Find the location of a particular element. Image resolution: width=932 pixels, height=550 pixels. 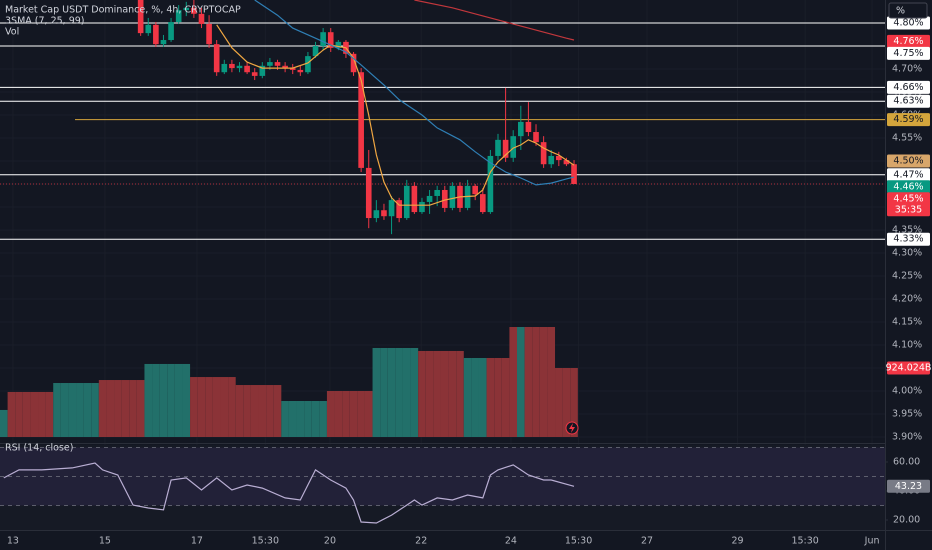

rsi-pane-bg is located at coordinates (442, 487).